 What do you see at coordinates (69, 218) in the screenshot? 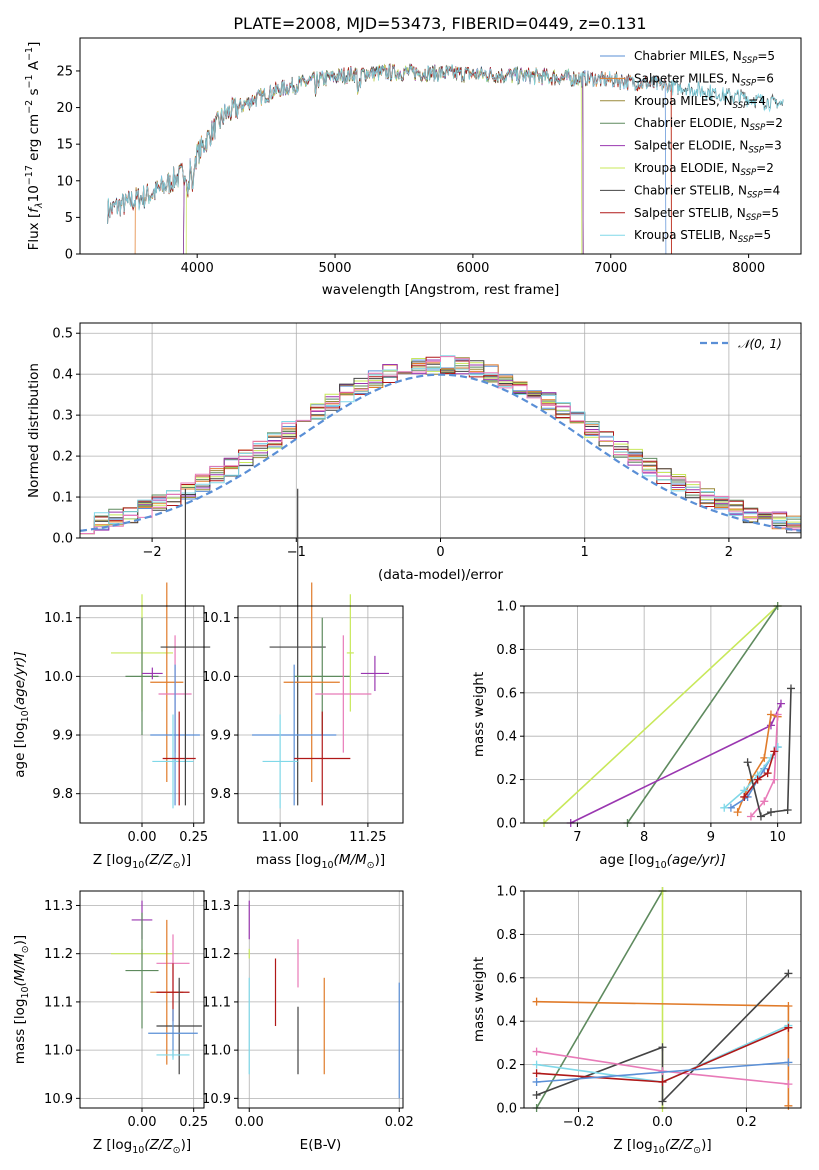
I see `y-tick-label: 5` at bounding box center [69, 218].